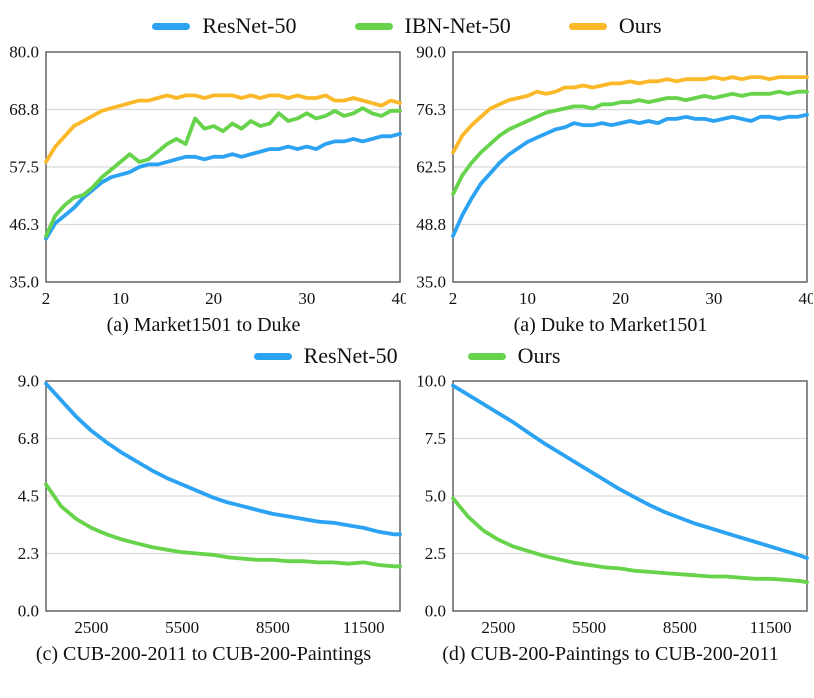 This screenshot has width=814, height=698. Describe the element at coordinates (24, 167) in the screenshot. I see `svg-text: 57.5` at that location.